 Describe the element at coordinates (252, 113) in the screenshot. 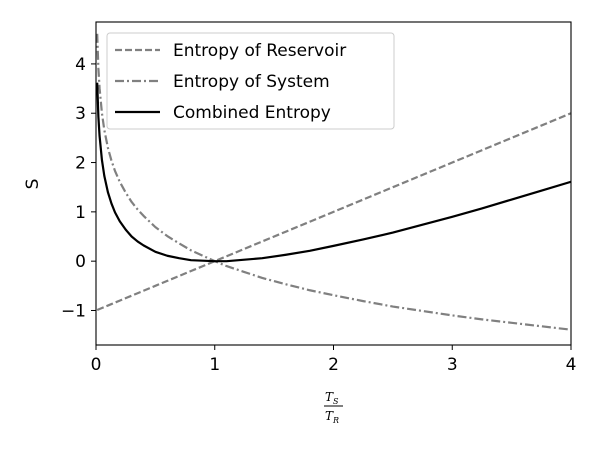

I see `legend-label: Combined Entropy` at that location.